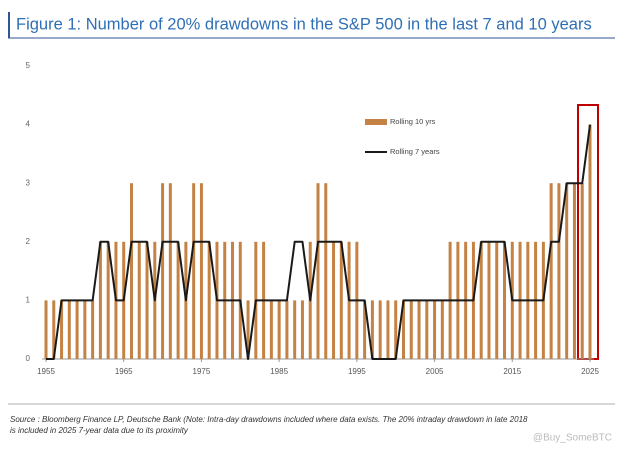 The width and height of the screenshot is (623, 456). I want to click on legend-label: Rolling 10 yrs, so click(413, 121).